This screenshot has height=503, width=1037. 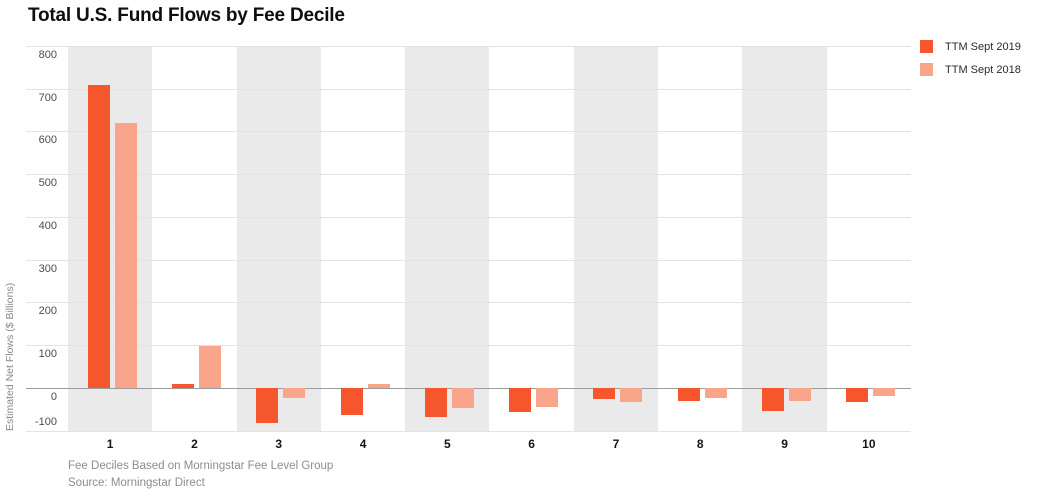 What do you see at coordinates (784, 443) in the screenshot?
I see `x-tick-label-9: 9` at bounding box center [784, 443].